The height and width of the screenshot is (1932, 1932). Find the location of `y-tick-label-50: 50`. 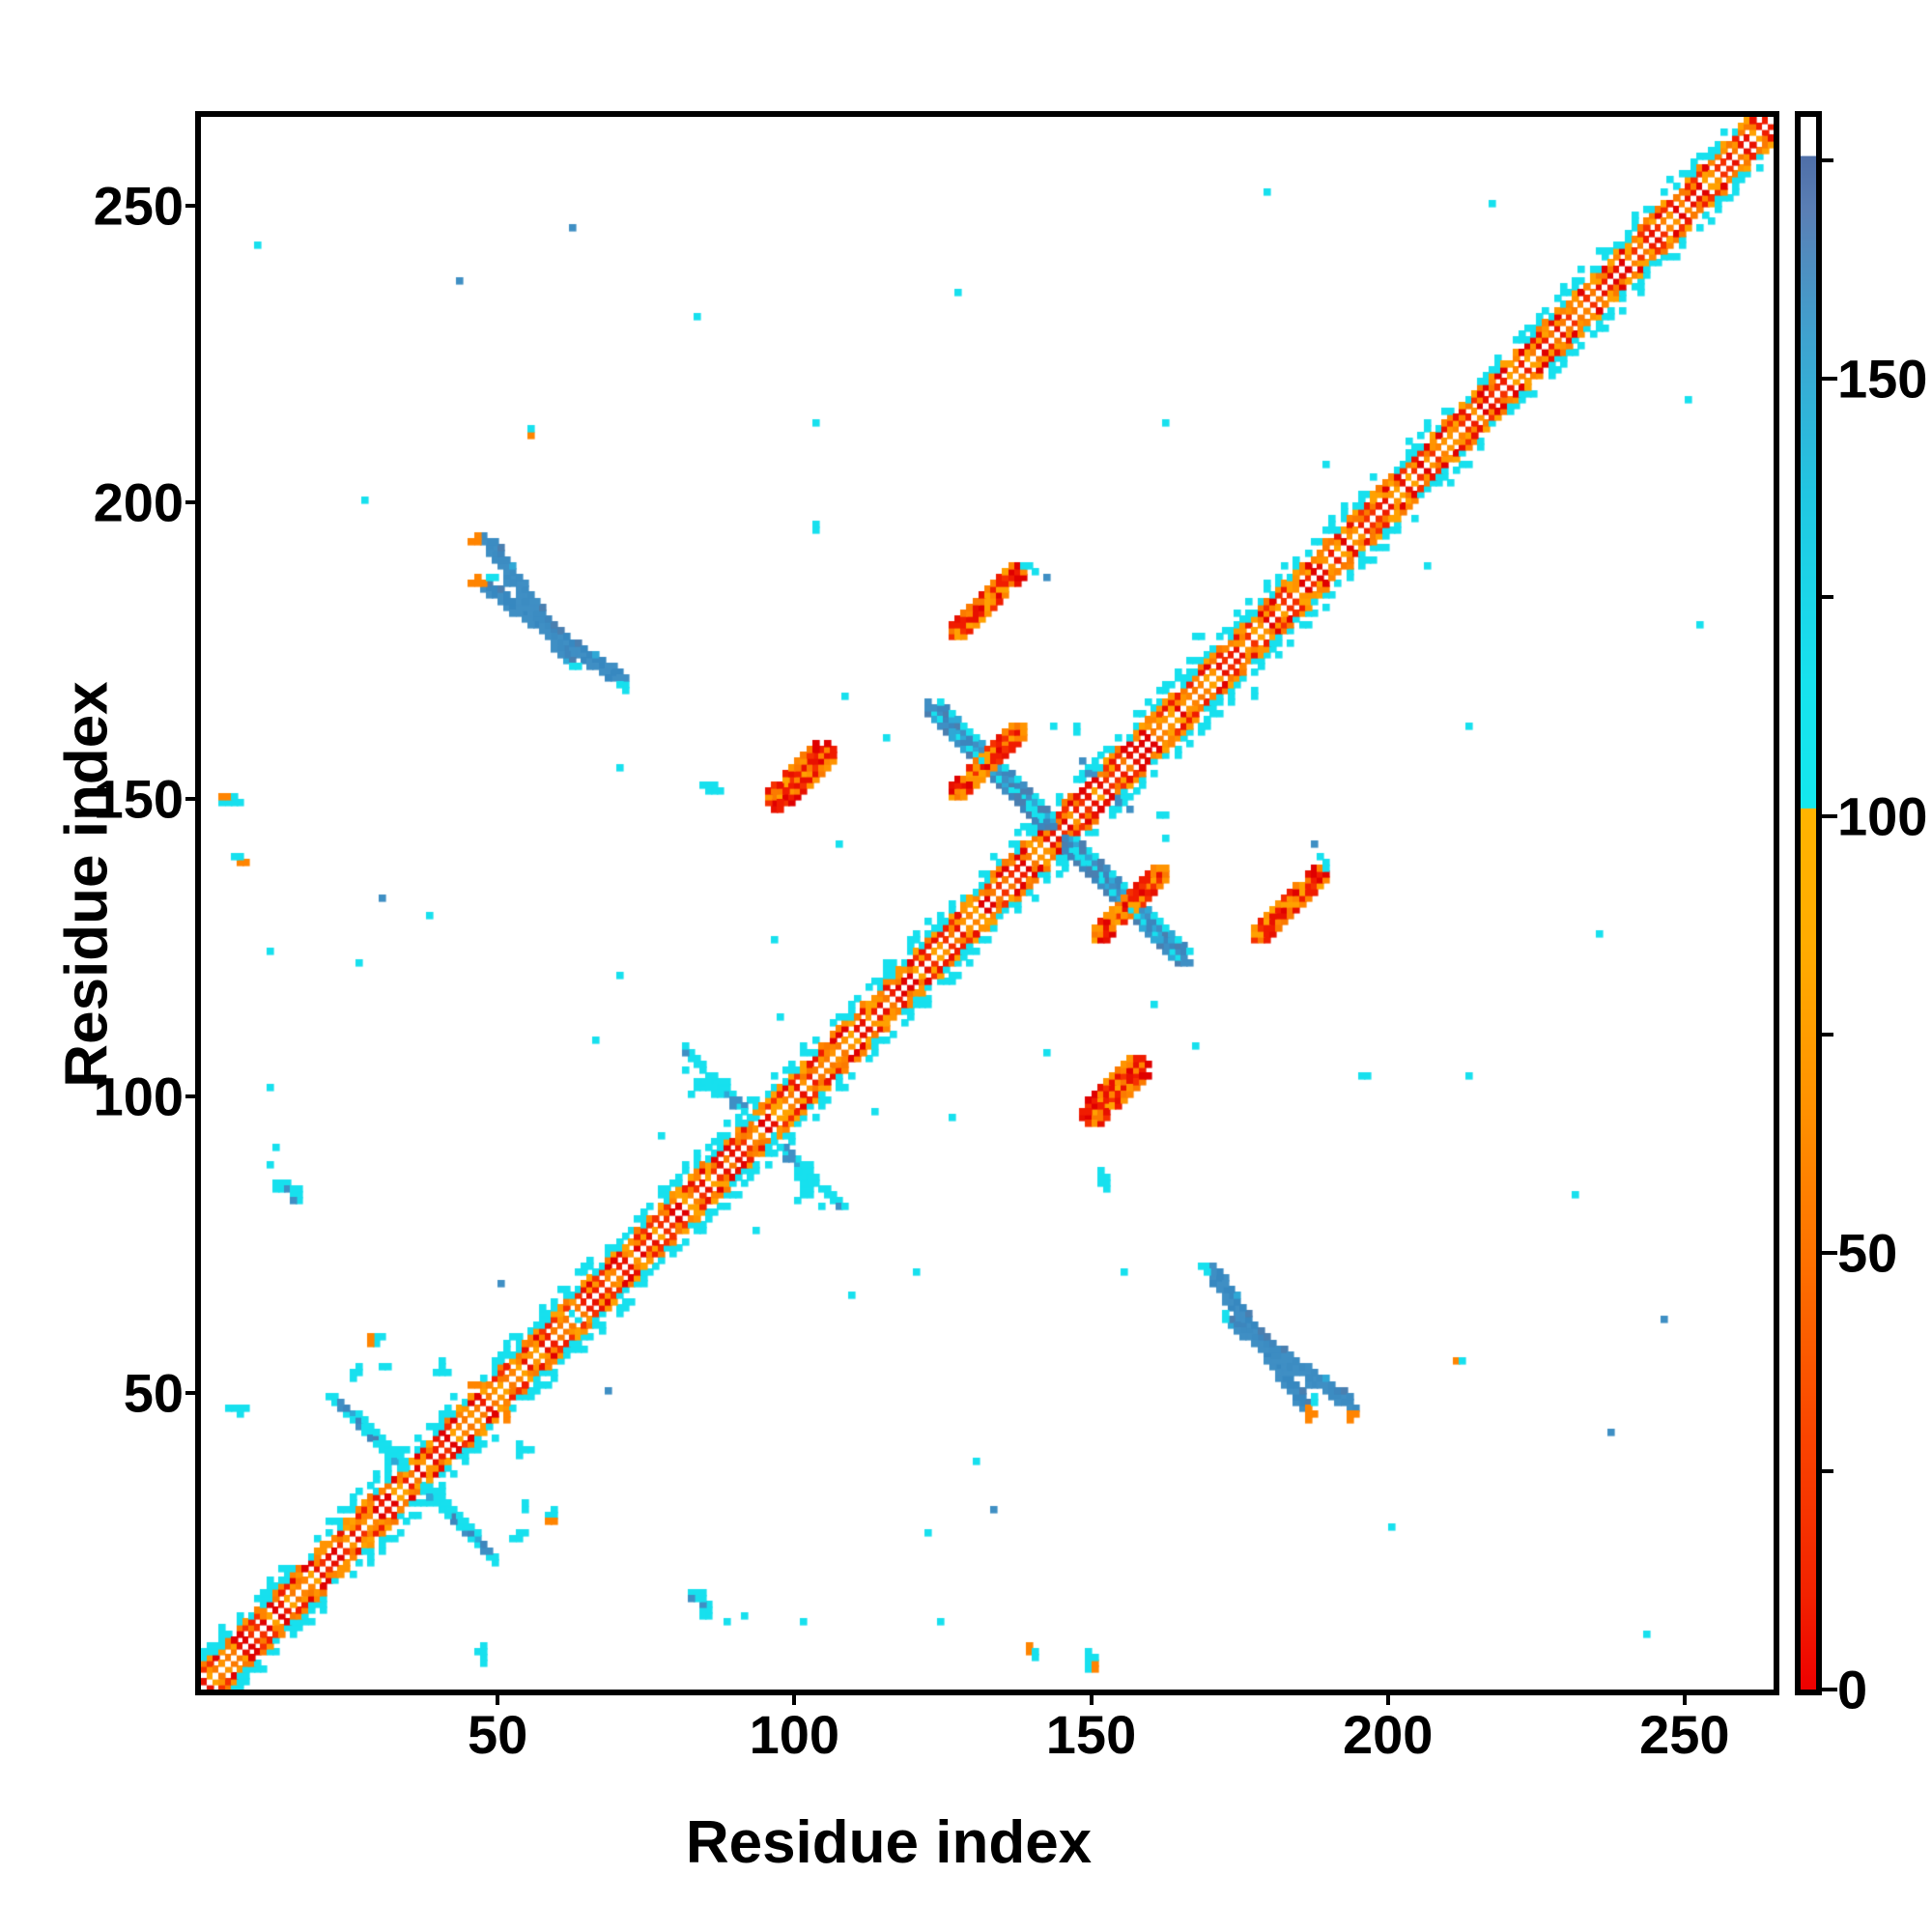

y-tick-label-50: 50 is located at coordinates (153, 1393).